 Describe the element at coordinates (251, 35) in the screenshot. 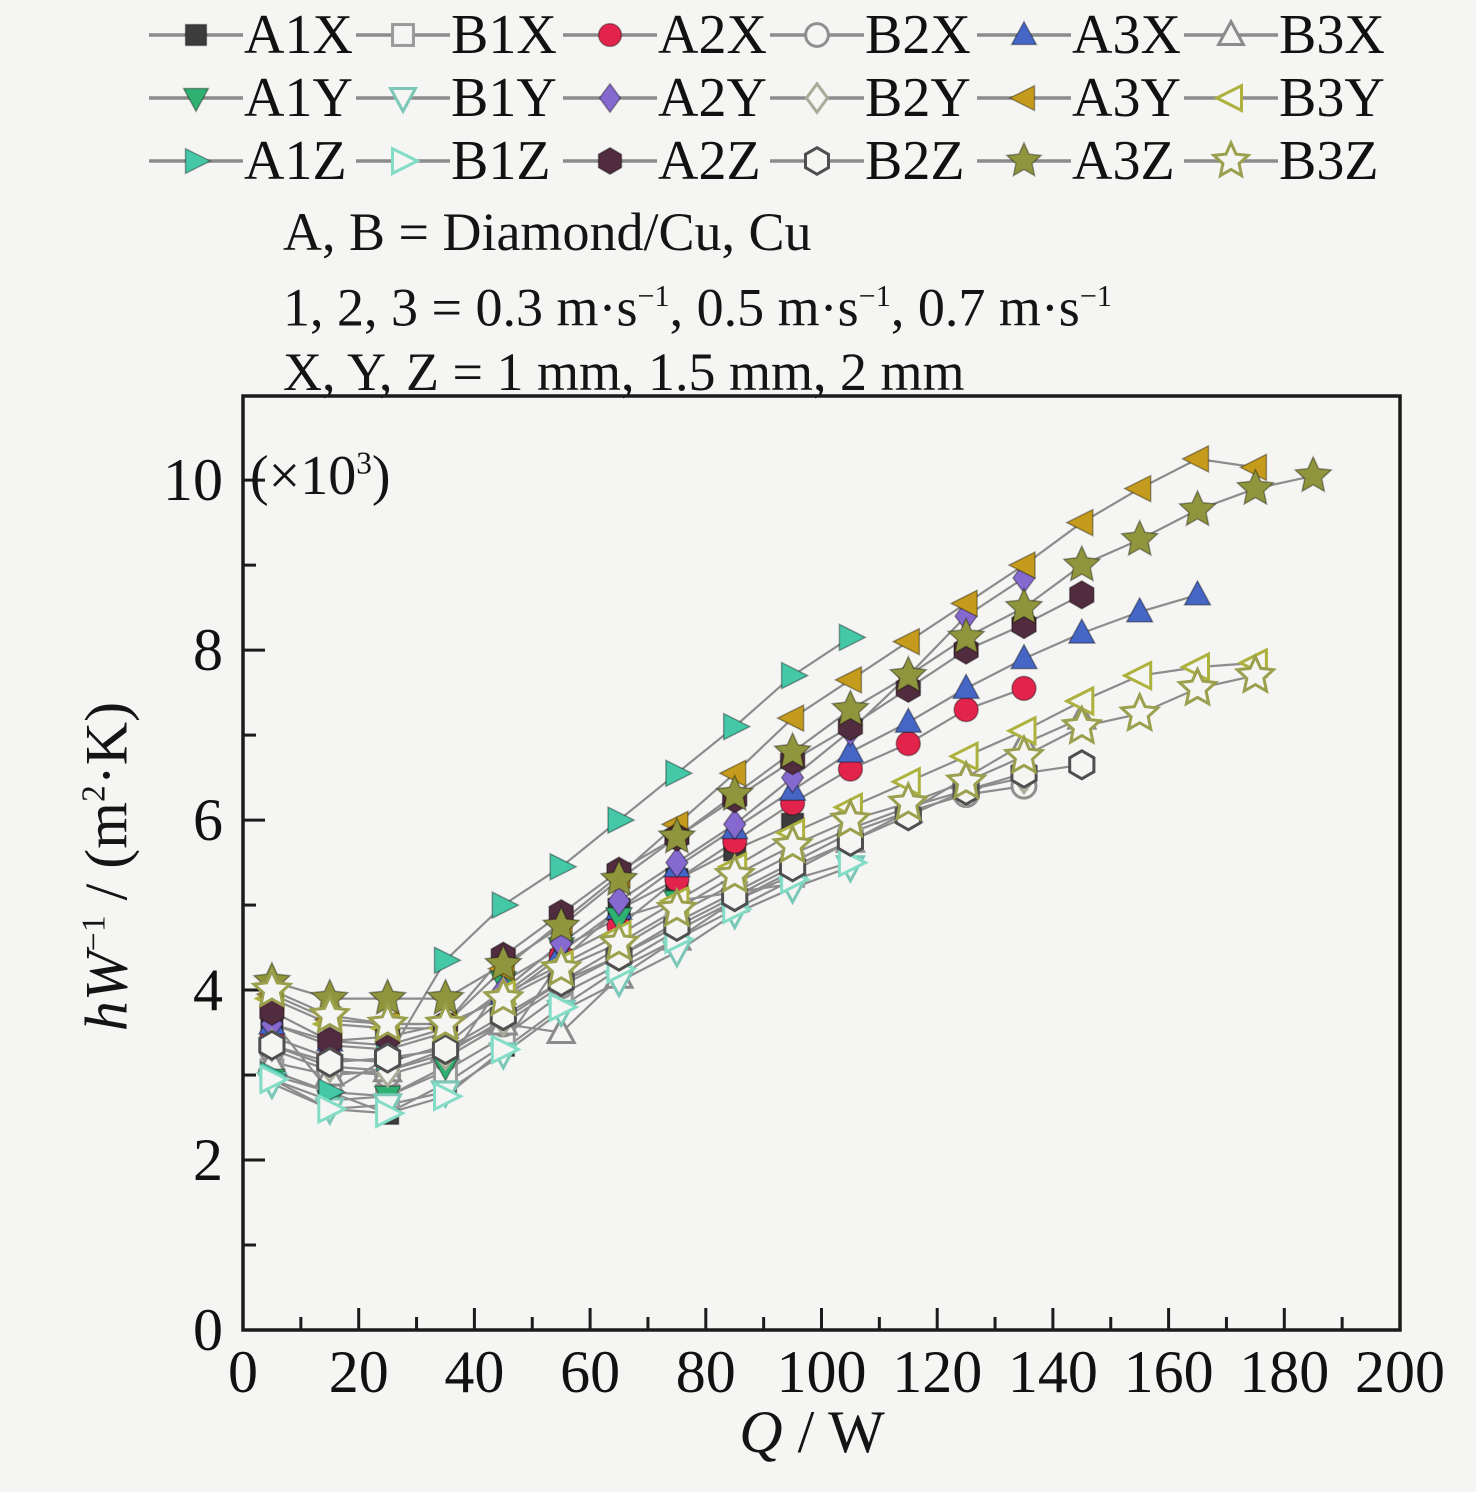

I see `legend-item-a1x: A1X` at that location.